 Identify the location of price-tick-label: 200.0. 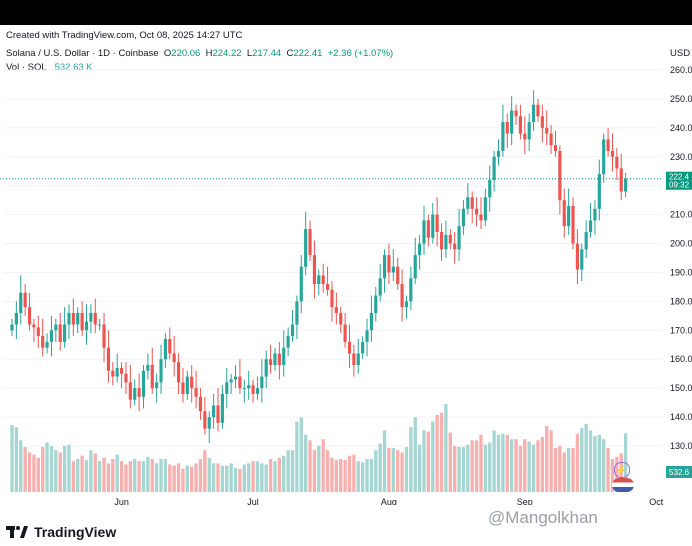
(681, 244).